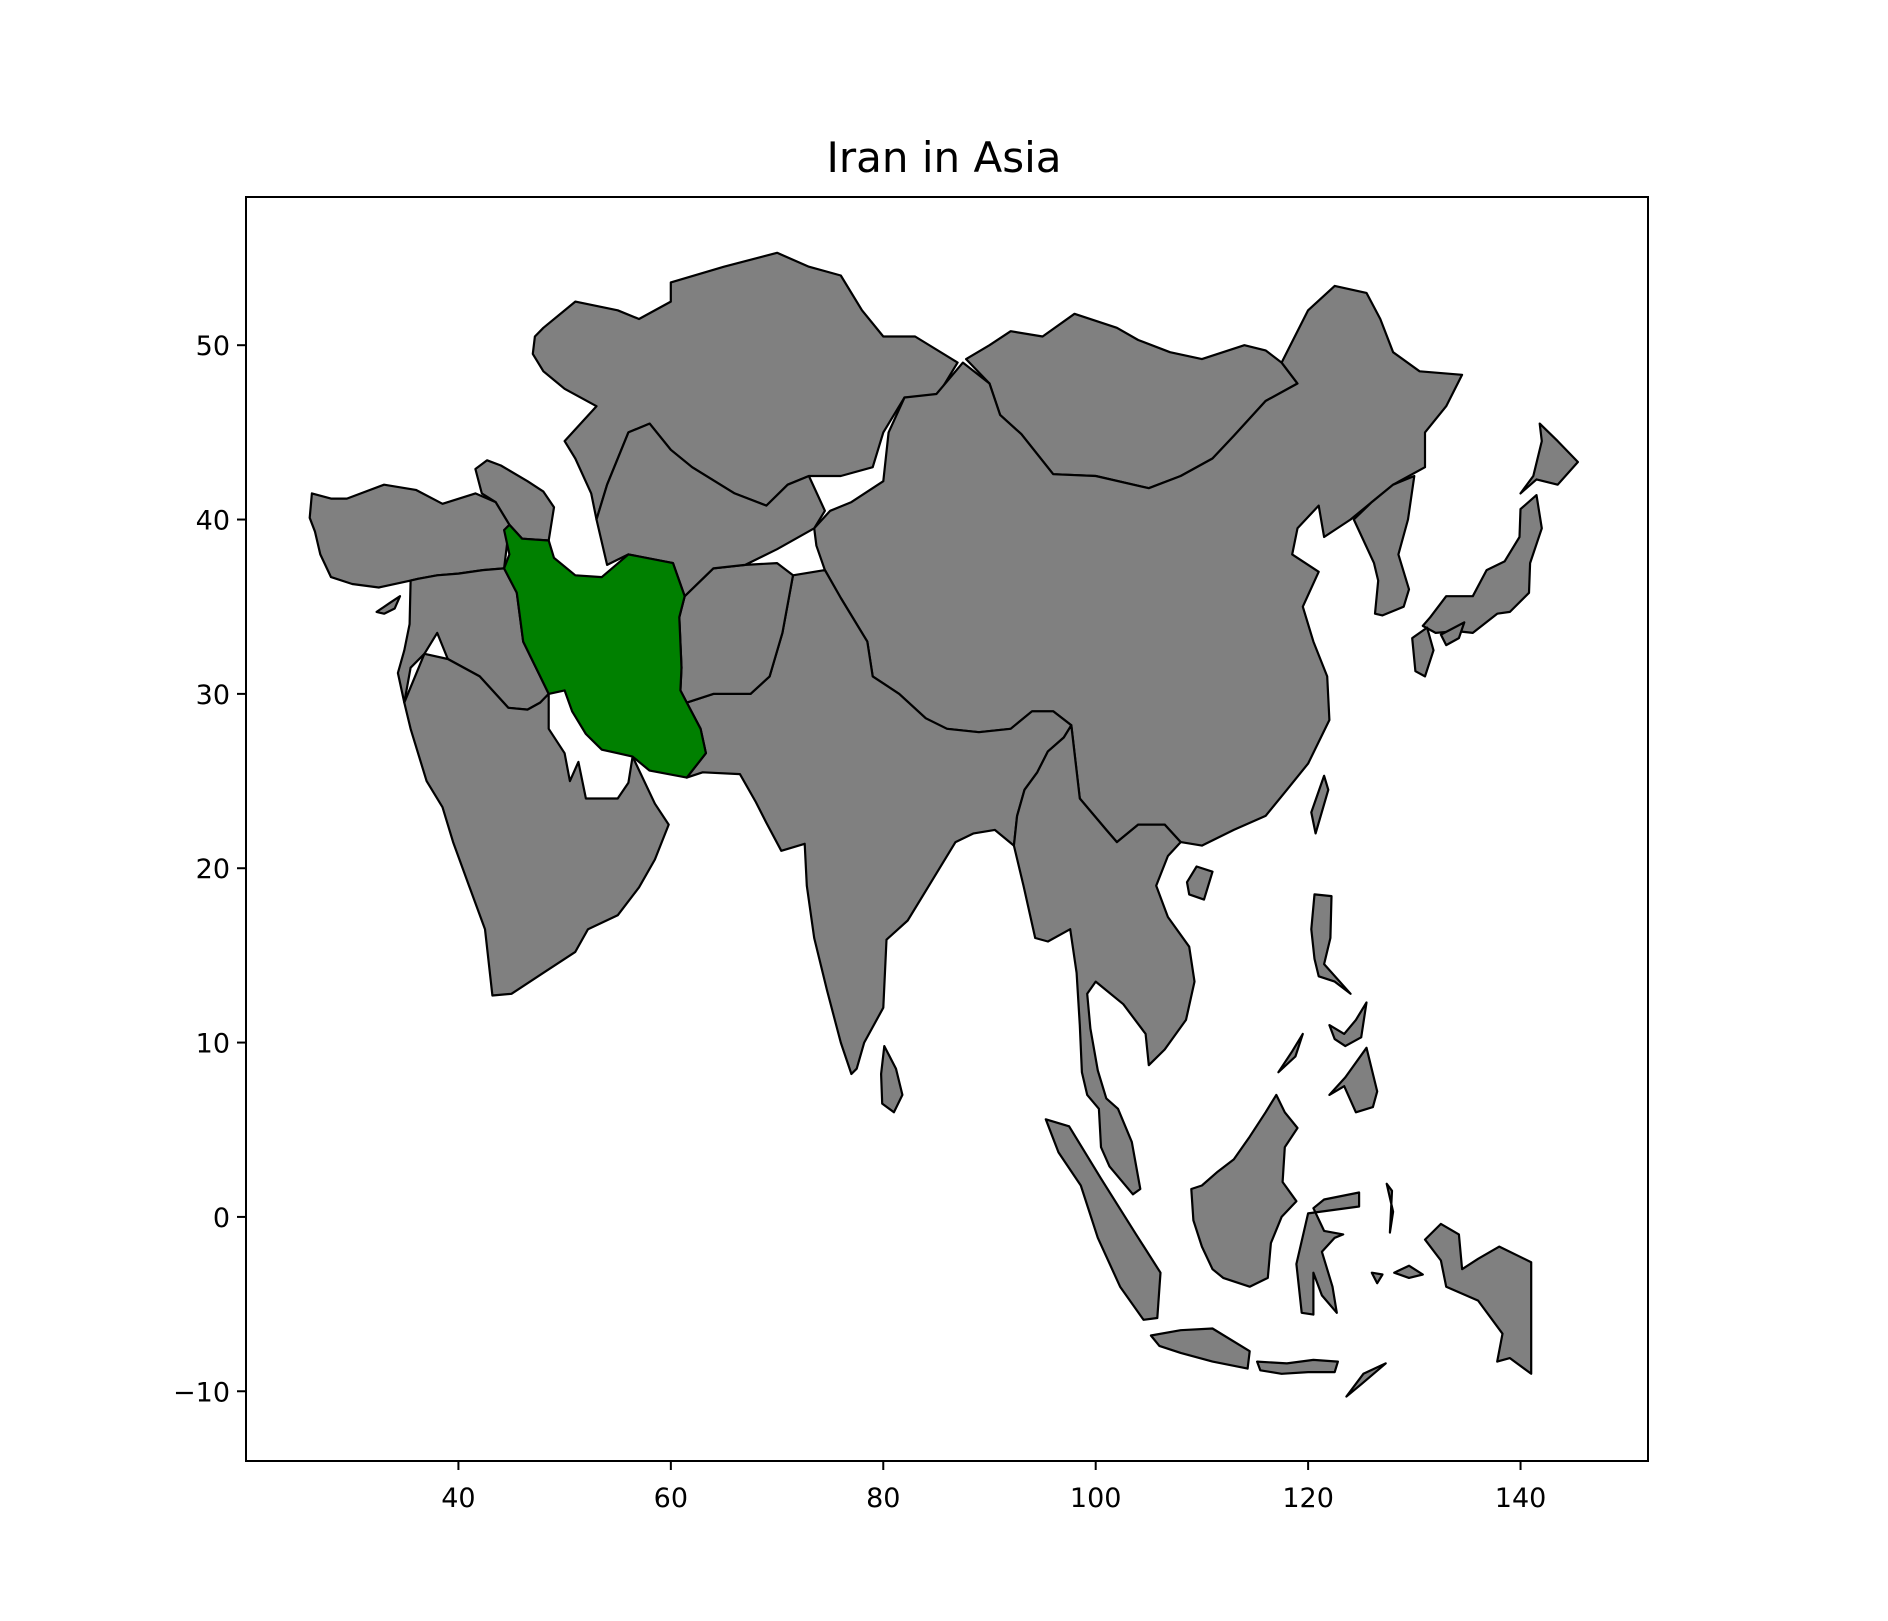  What do you see at coordinates (1348, 1024) in the screenshot?
I see `country-philippines-visayas` at bounding box center [1348, 1024].